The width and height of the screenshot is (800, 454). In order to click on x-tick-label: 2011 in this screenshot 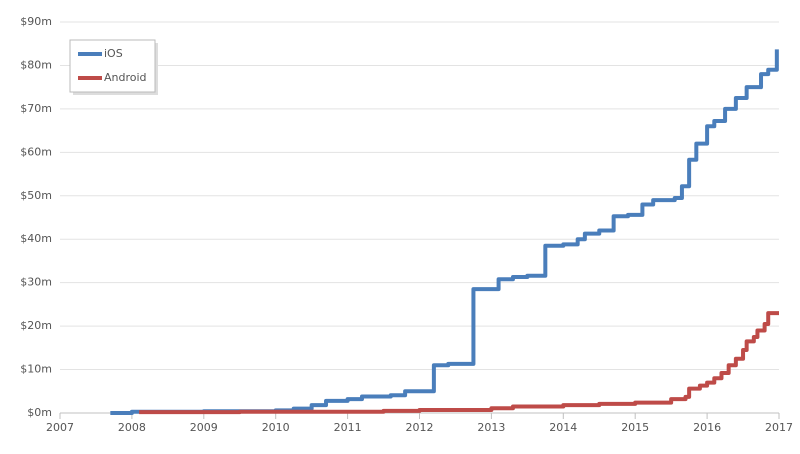, I will do `click(348, 427)`.